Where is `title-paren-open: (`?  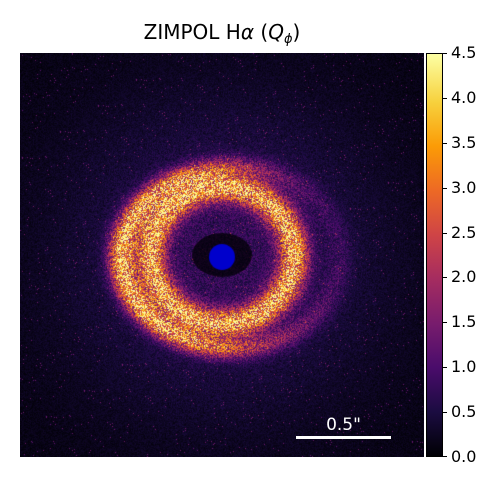 title-paren-open: ( is located at coordinates (261, 32).